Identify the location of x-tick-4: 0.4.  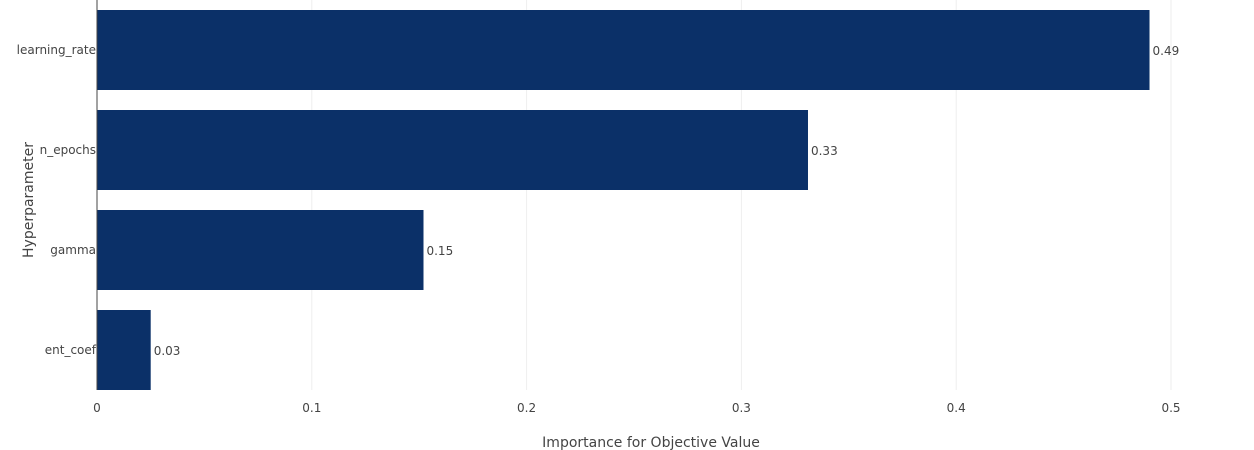
(956, 408).